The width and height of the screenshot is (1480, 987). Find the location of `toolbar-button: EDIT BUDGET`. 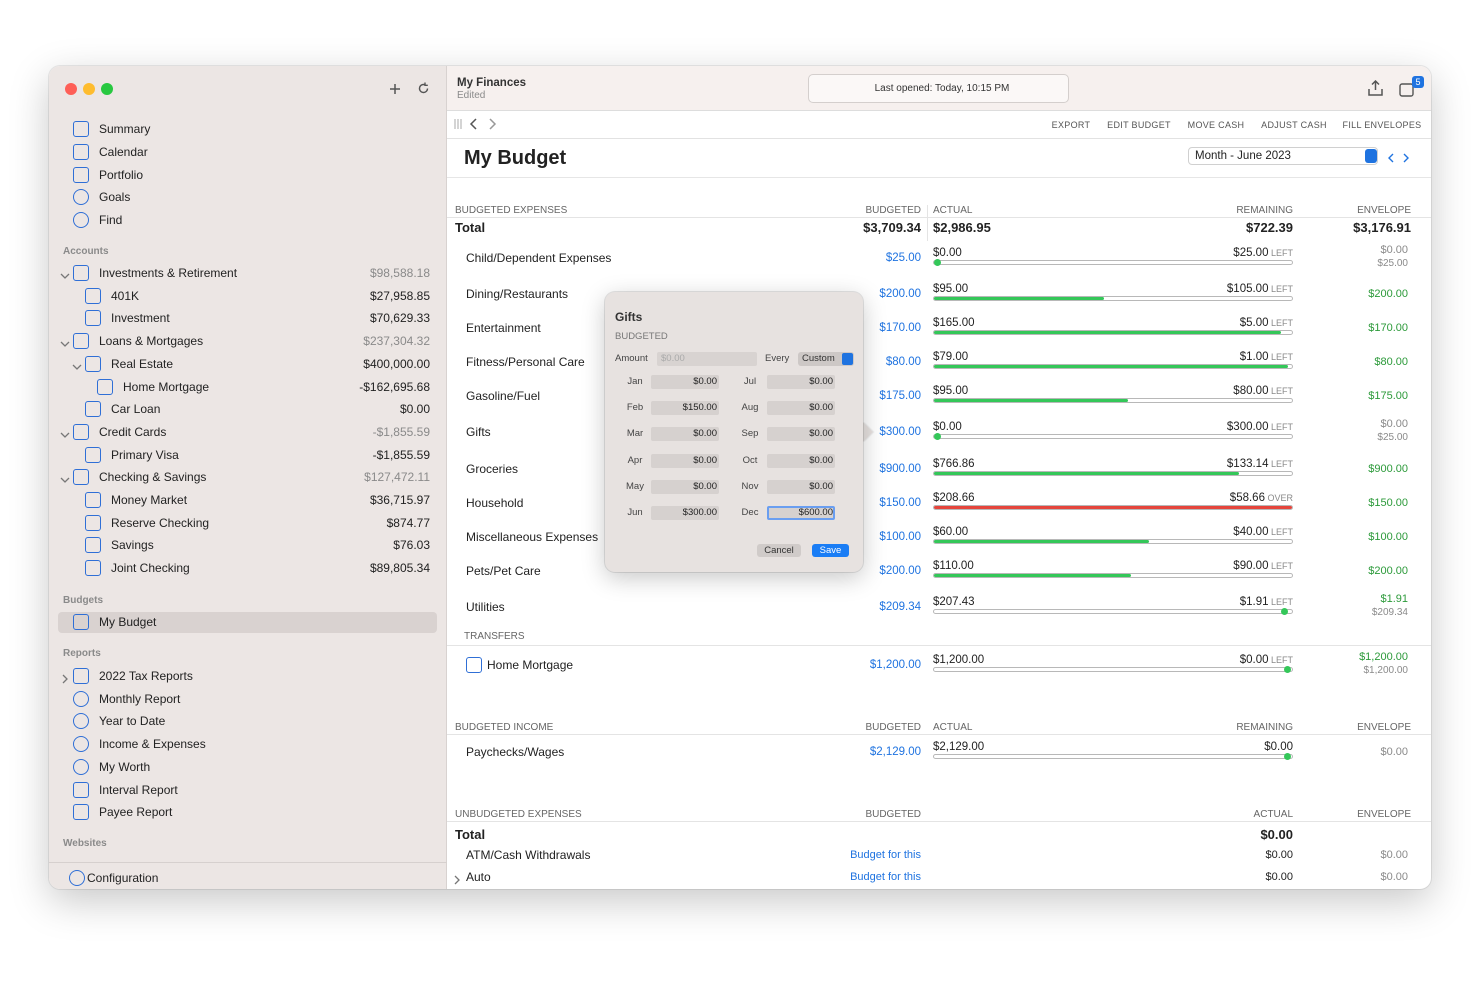

toolbar-button: EDIT BUDGET is located at coordinates (1139, 125).